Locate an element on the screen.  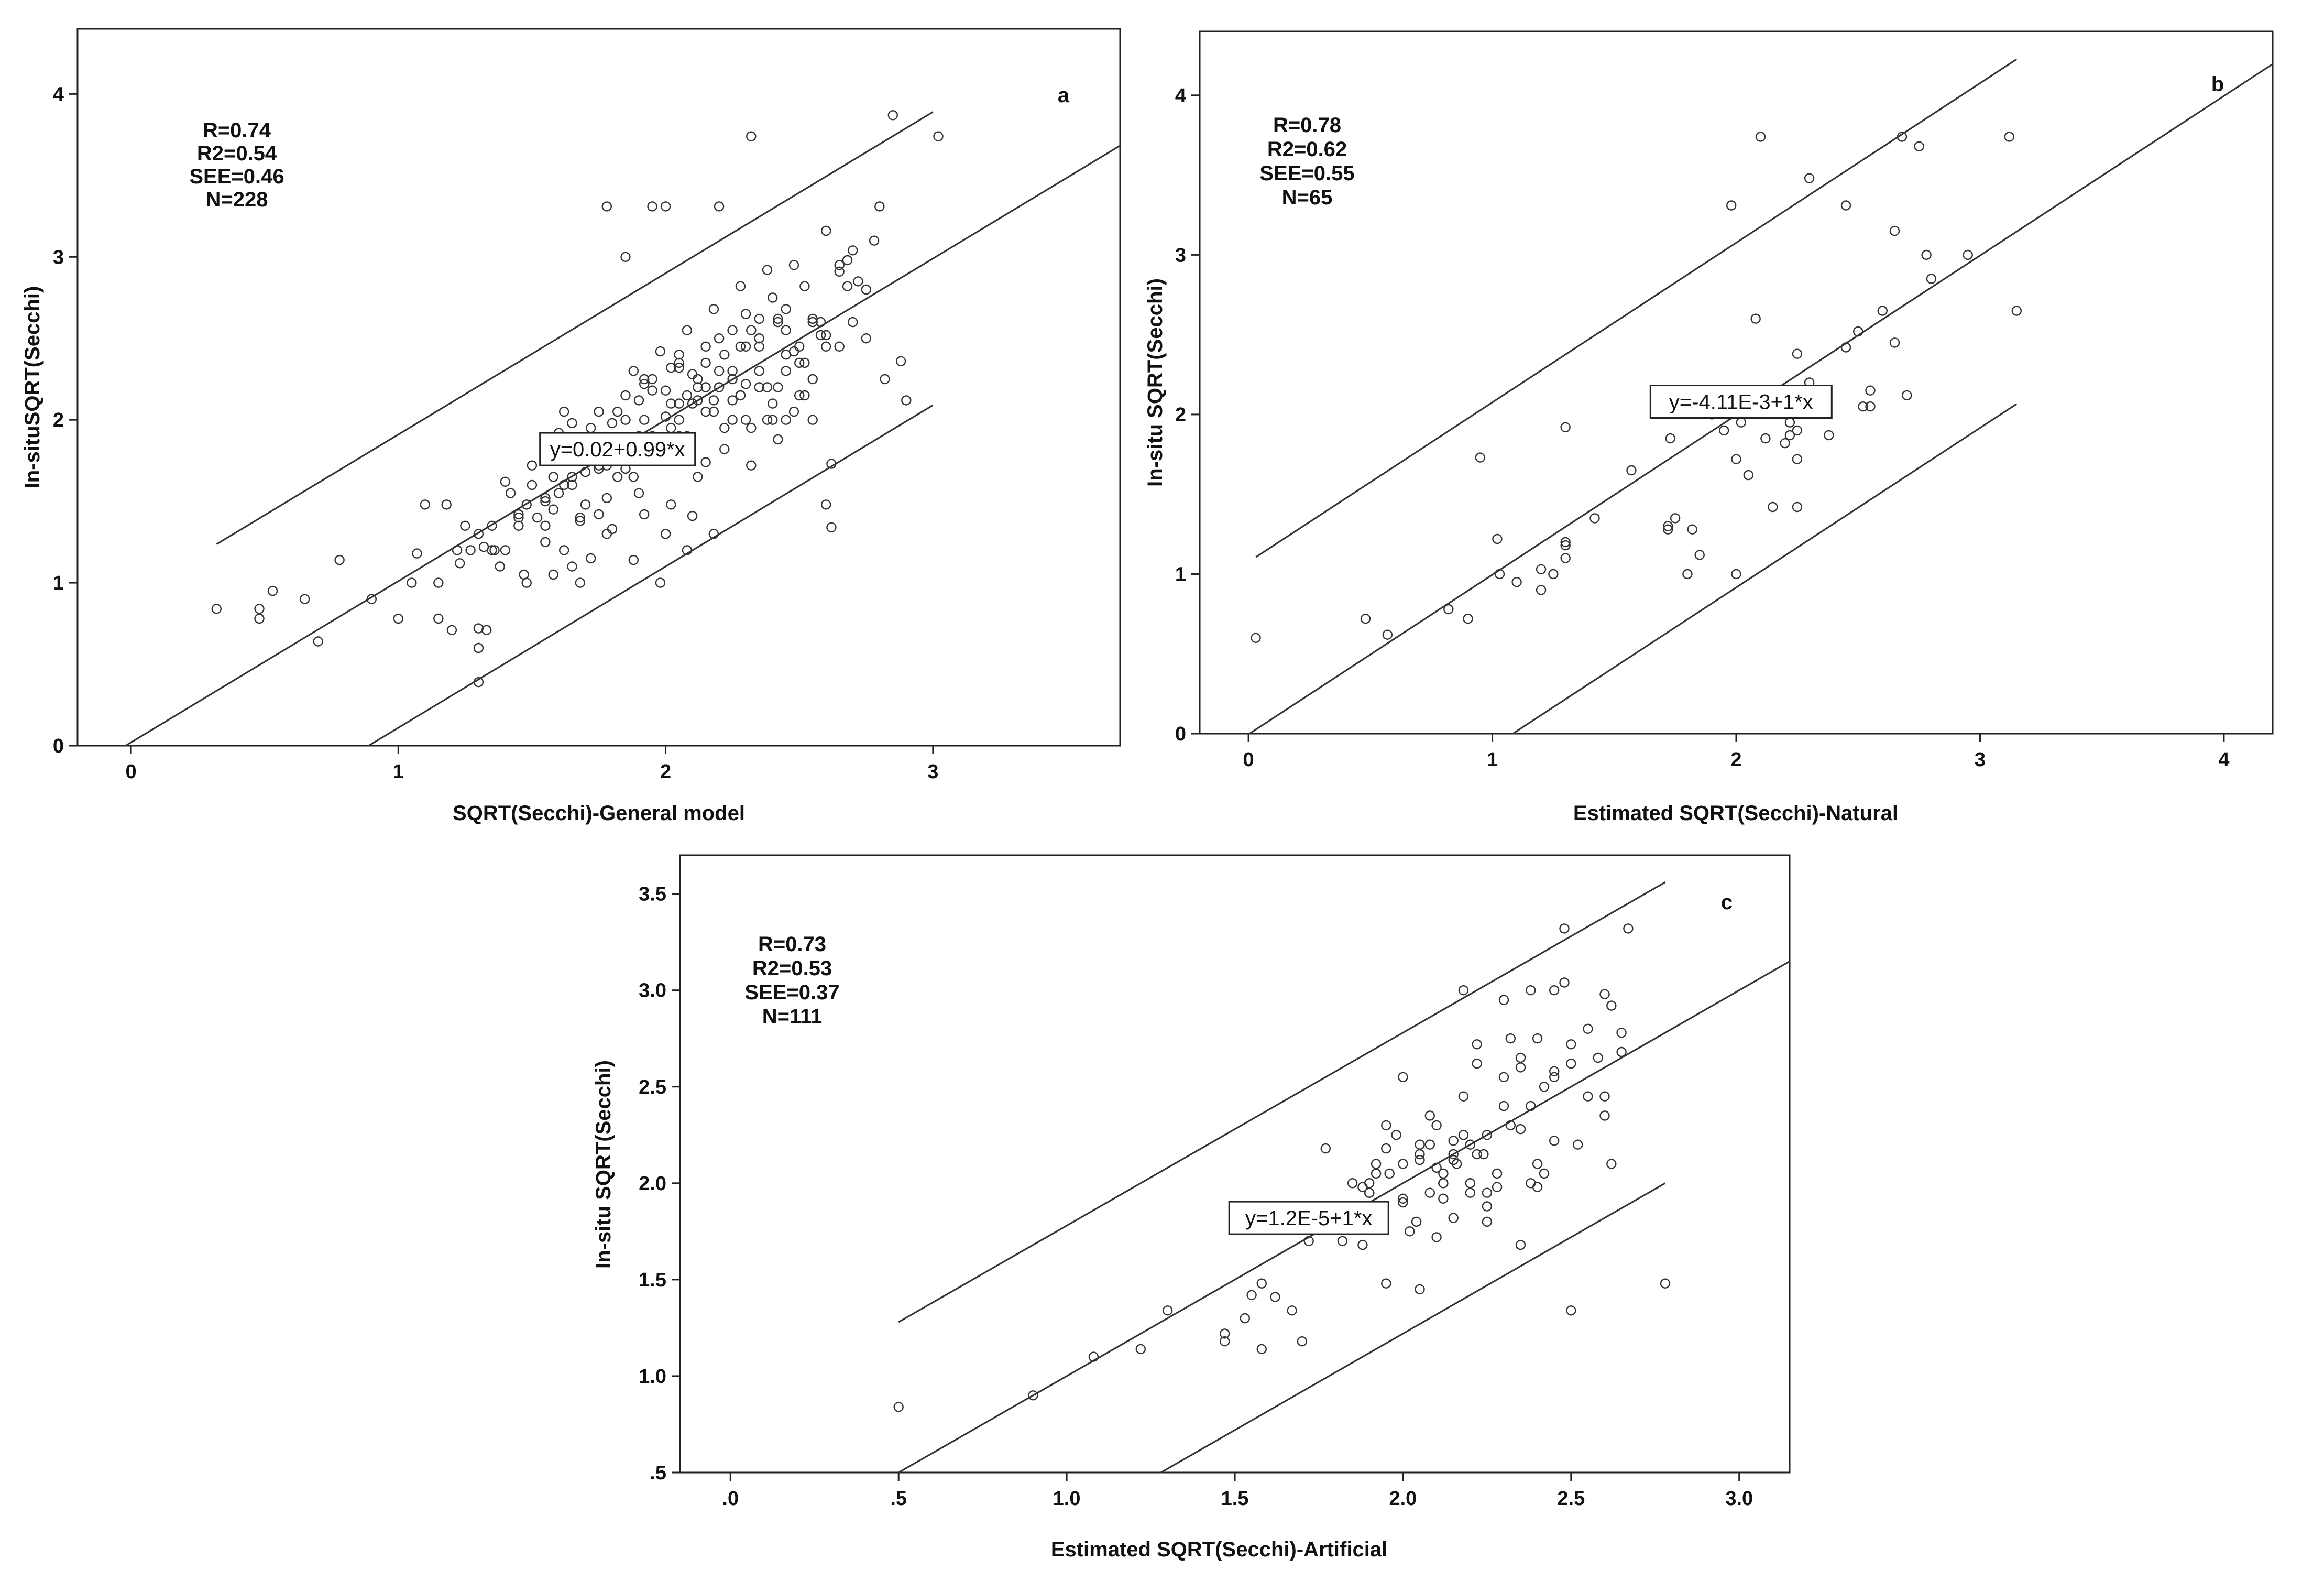
panel-a-xtick-label-0: 0 is located at coordinates (130, 772).